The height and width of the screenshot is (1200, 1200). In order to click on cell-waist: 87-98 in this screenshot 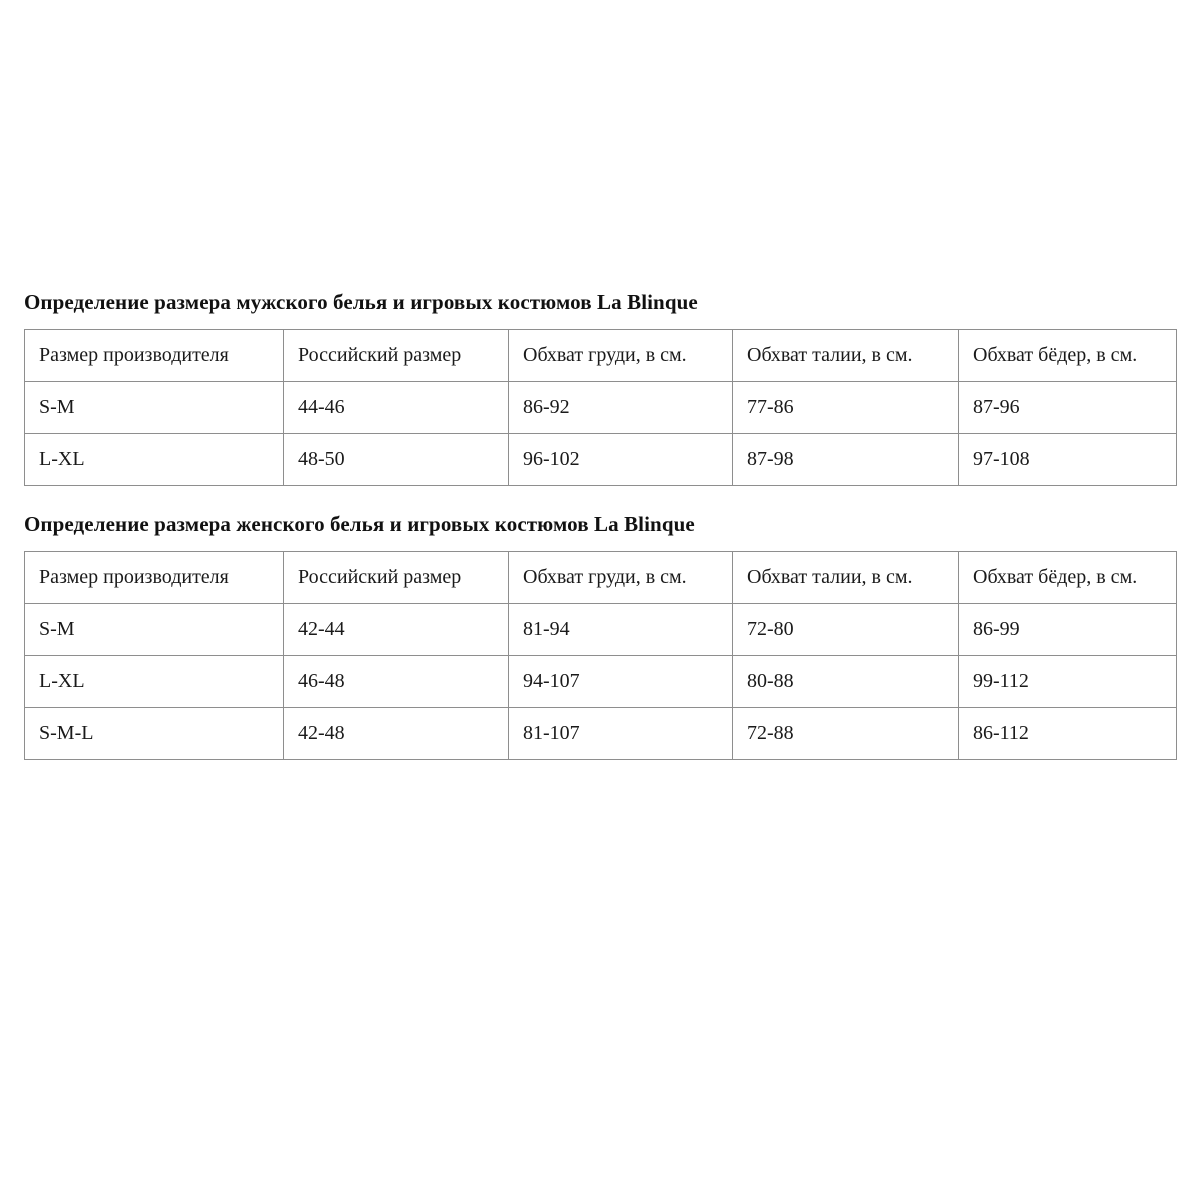, I will do `click(845, 460)`.